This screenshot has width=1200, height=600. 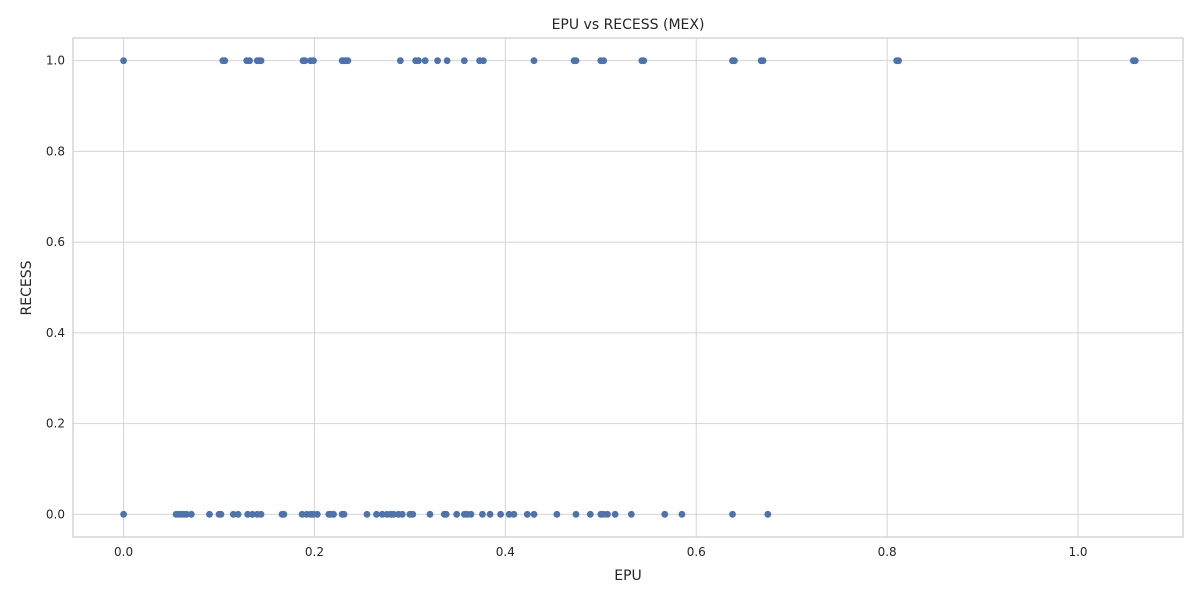 What do you see at coordinates (55, 424) in the screenshot?
I see `y-tick-label: 0.2` at bounding box center [55, 424].